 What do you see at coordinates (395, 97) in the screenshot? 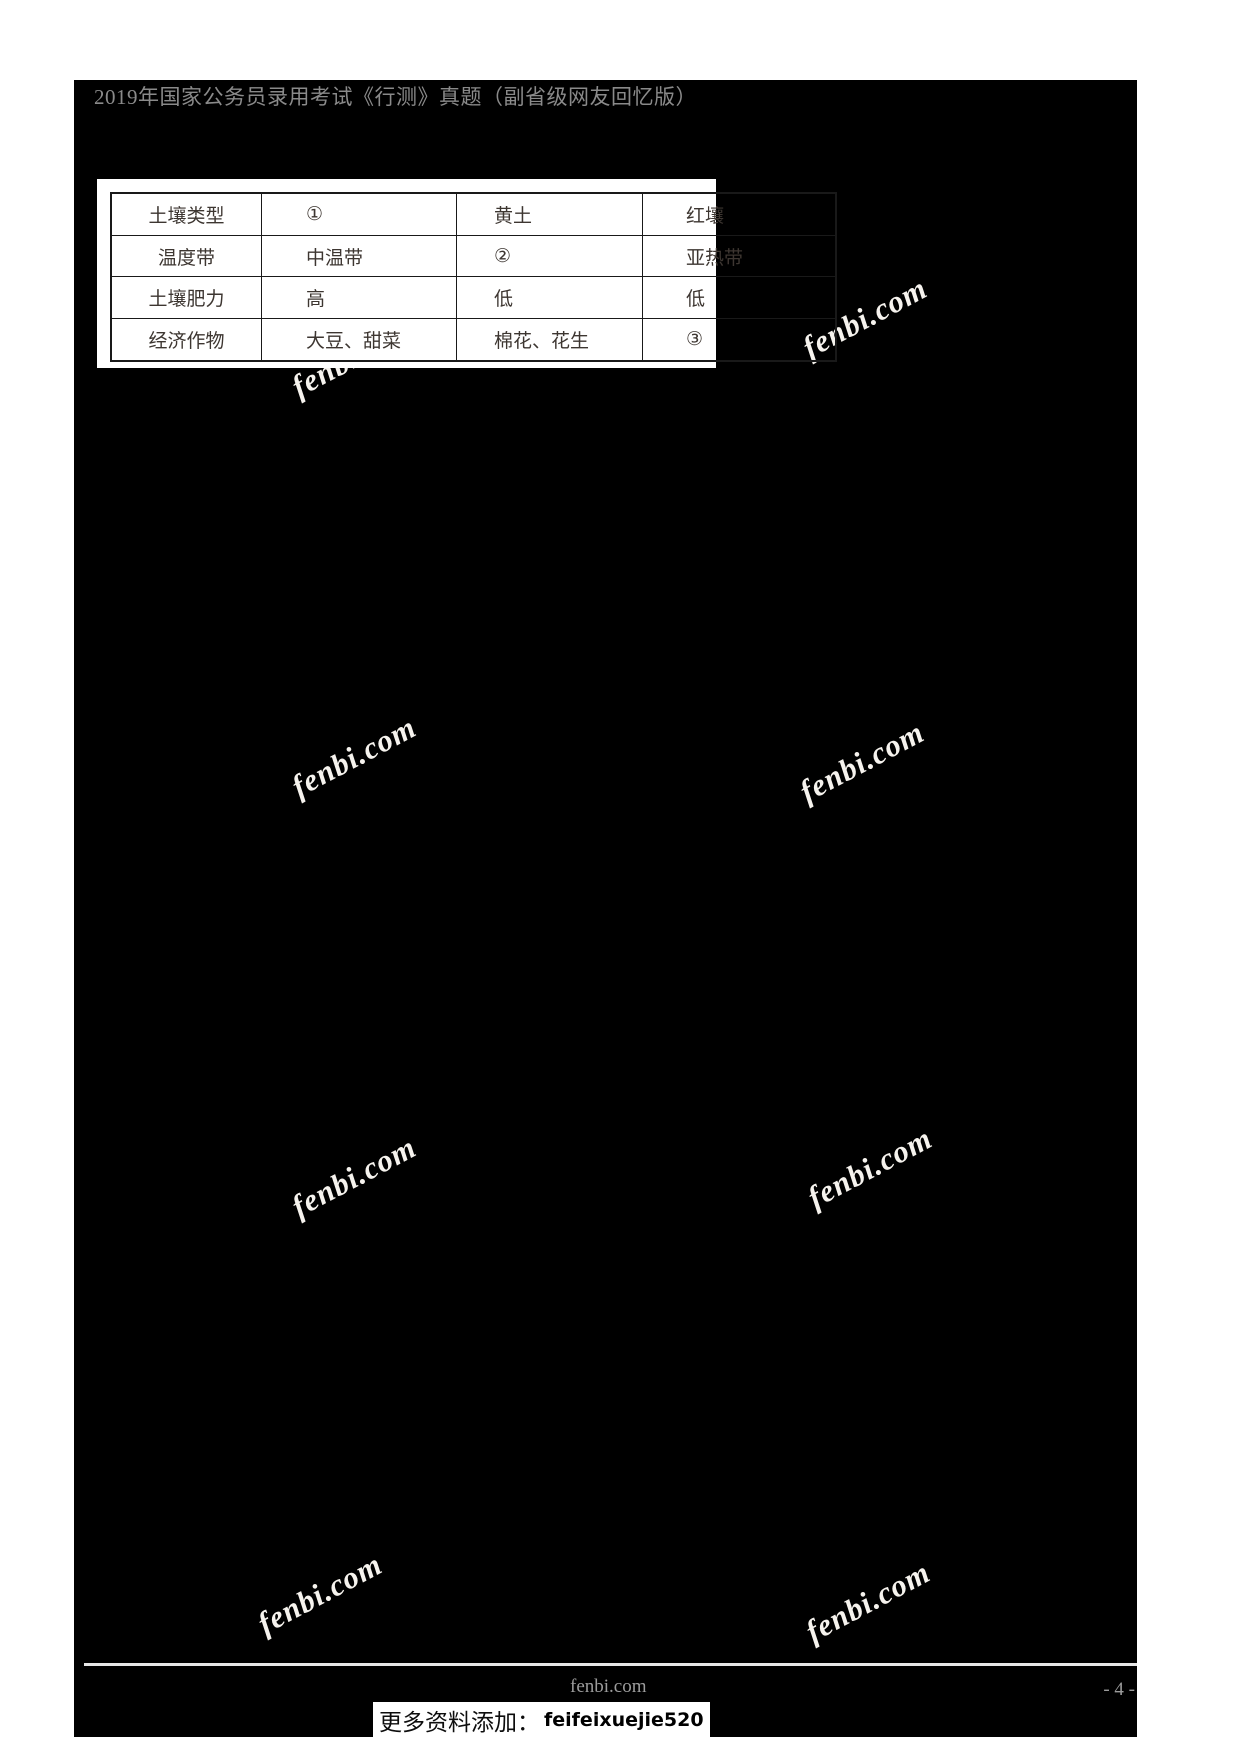
I see `document-title: 2019年国家公务员录用考试《行测》真题（副省级网友回忆版）` at bounding box center [395, 97].